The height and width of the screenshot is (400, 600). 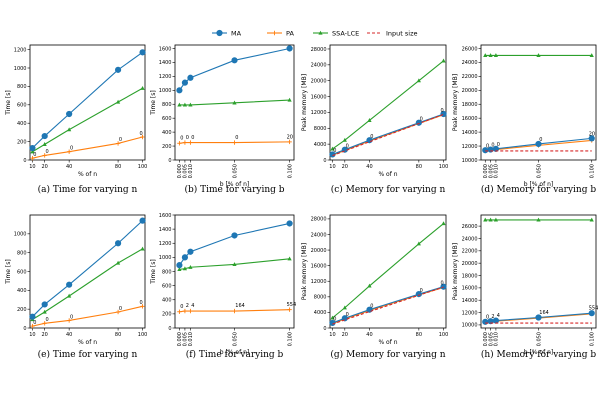 I want to click on data-annotation: 554, so click(x=292, y=305).